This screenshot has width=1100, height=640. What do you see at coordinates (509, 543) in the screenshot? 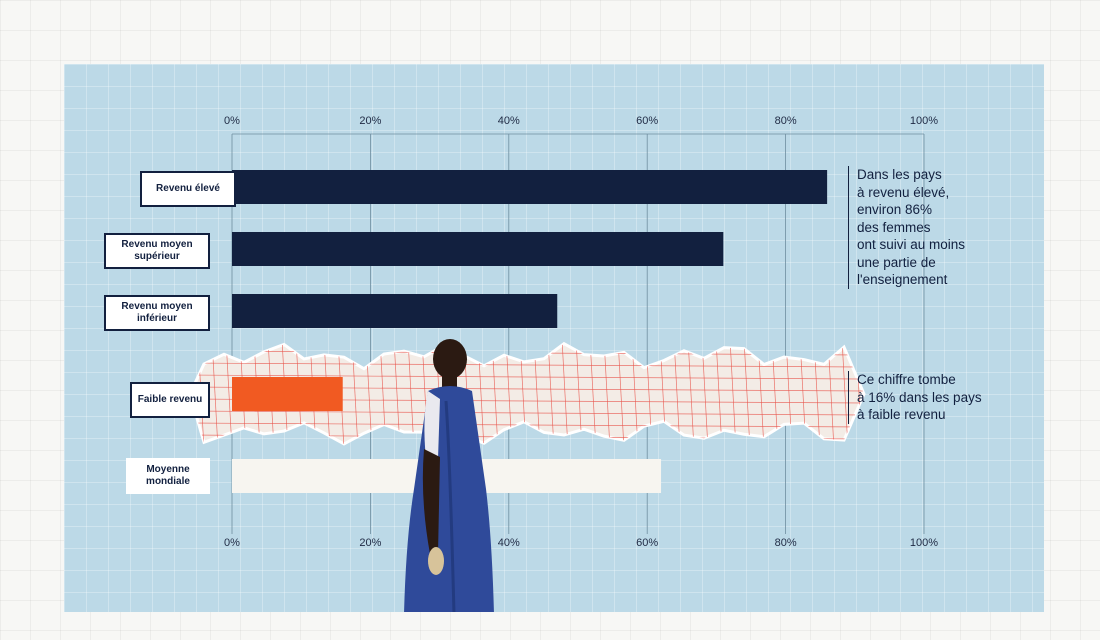
I see `x-tick-label-bottom: 40%` at bounding box center [509, 543].